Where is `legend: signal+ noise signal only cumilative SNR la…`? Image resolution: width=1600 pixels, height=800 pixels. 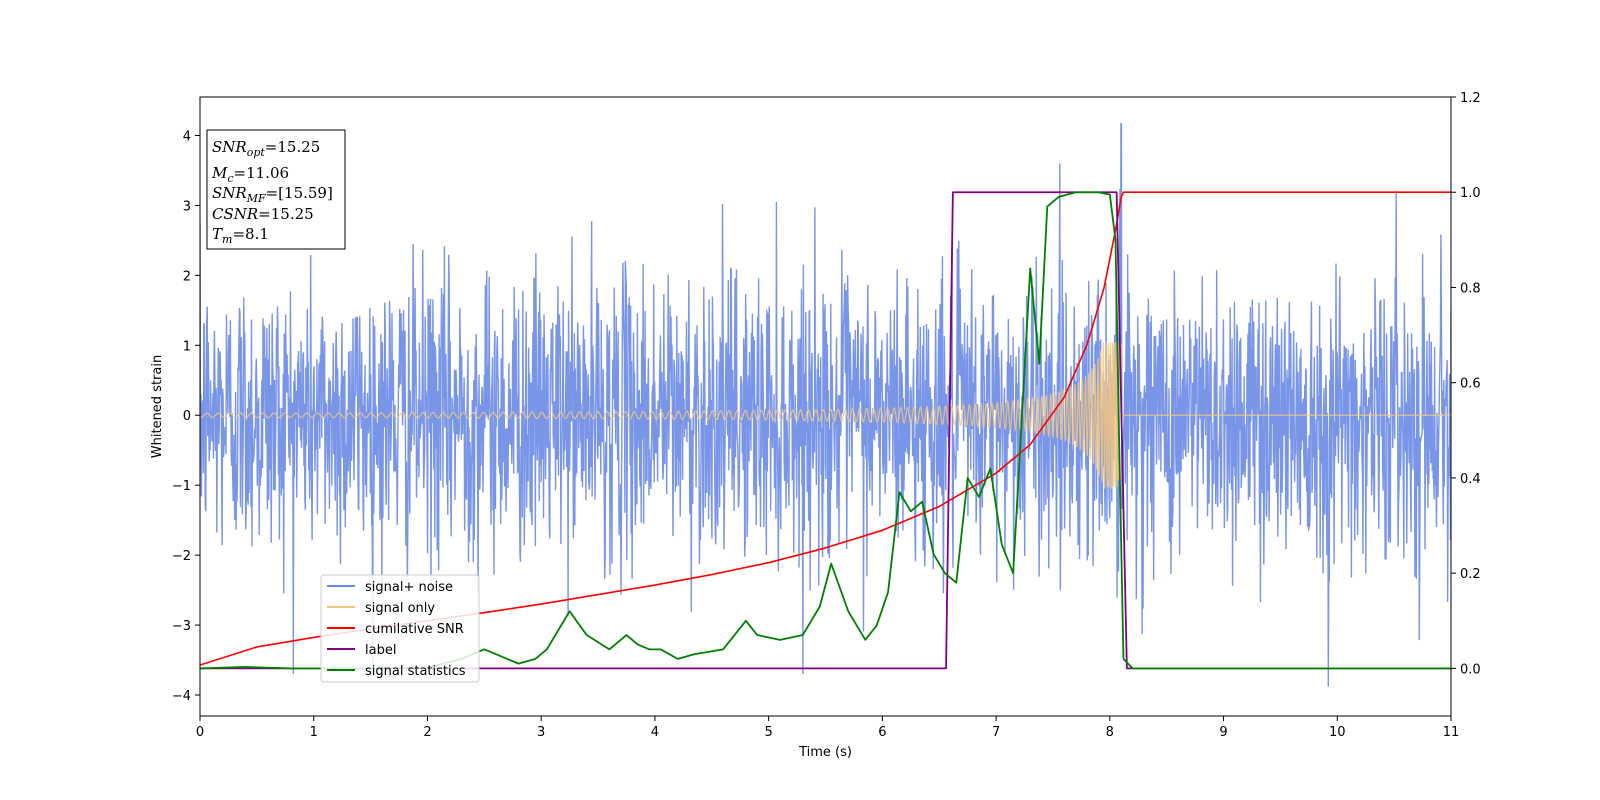
legend: signal+ noise signal only cumilative SNR la… is located at coordinates (400, 628).